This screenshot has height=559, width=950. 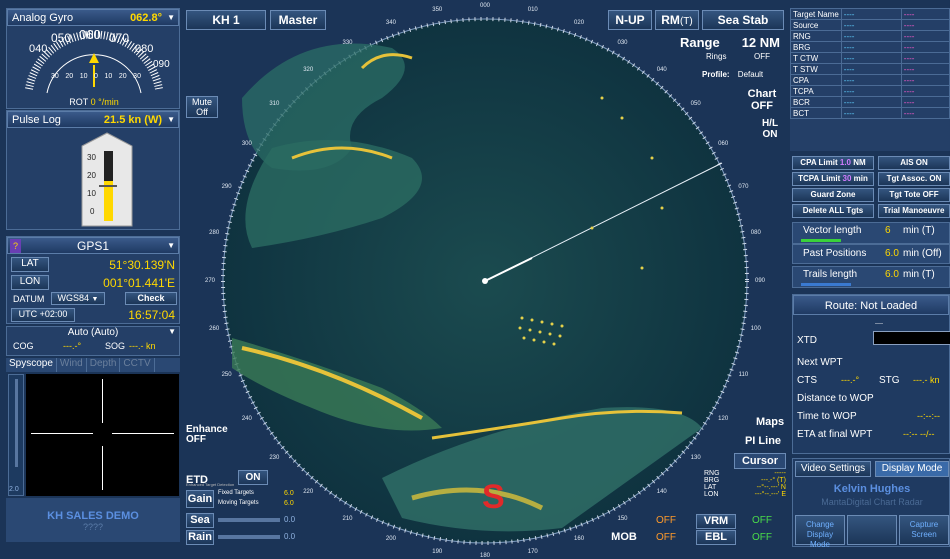 What do you see at coordinates (820, 532) in the screenshot?
I see `change-display-mode-button: Change Display Mode` at bounding box center [820, 532].